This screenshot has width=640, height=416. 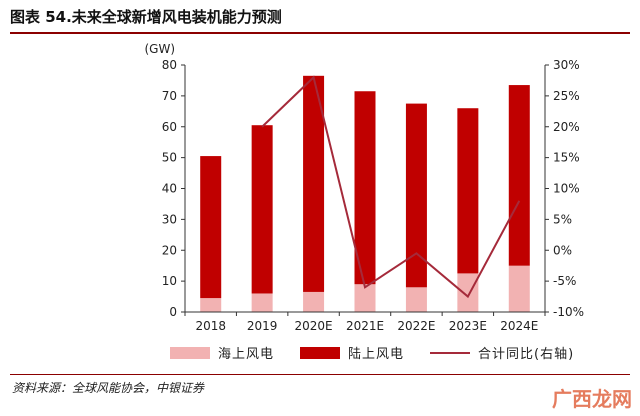 What do you see at coordinates (526, 354) in the screenshot?
I see `legend-label-yoy: 合计同比(右轴)` at bounding box center [526, 354].